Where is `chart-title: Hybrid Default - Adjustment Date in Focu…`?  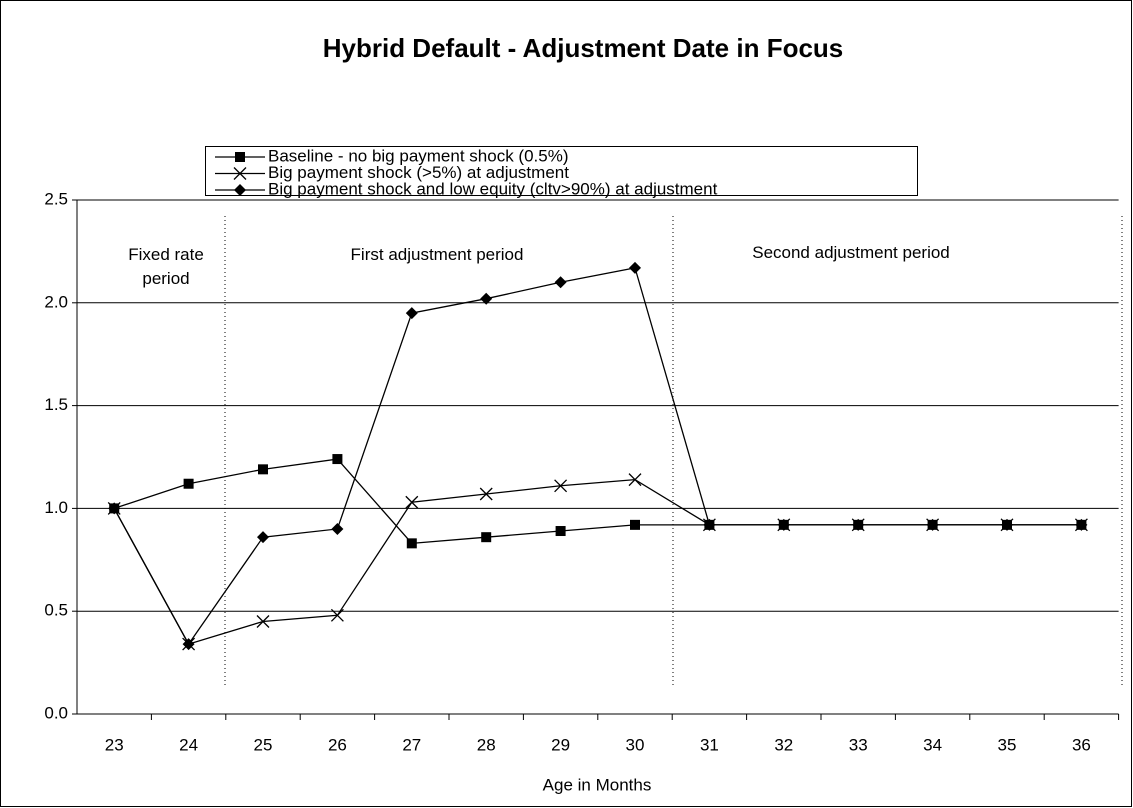 chart-title: Hybrid Default - Adjustment Date in Focu… is located at coordinates (583, 48).